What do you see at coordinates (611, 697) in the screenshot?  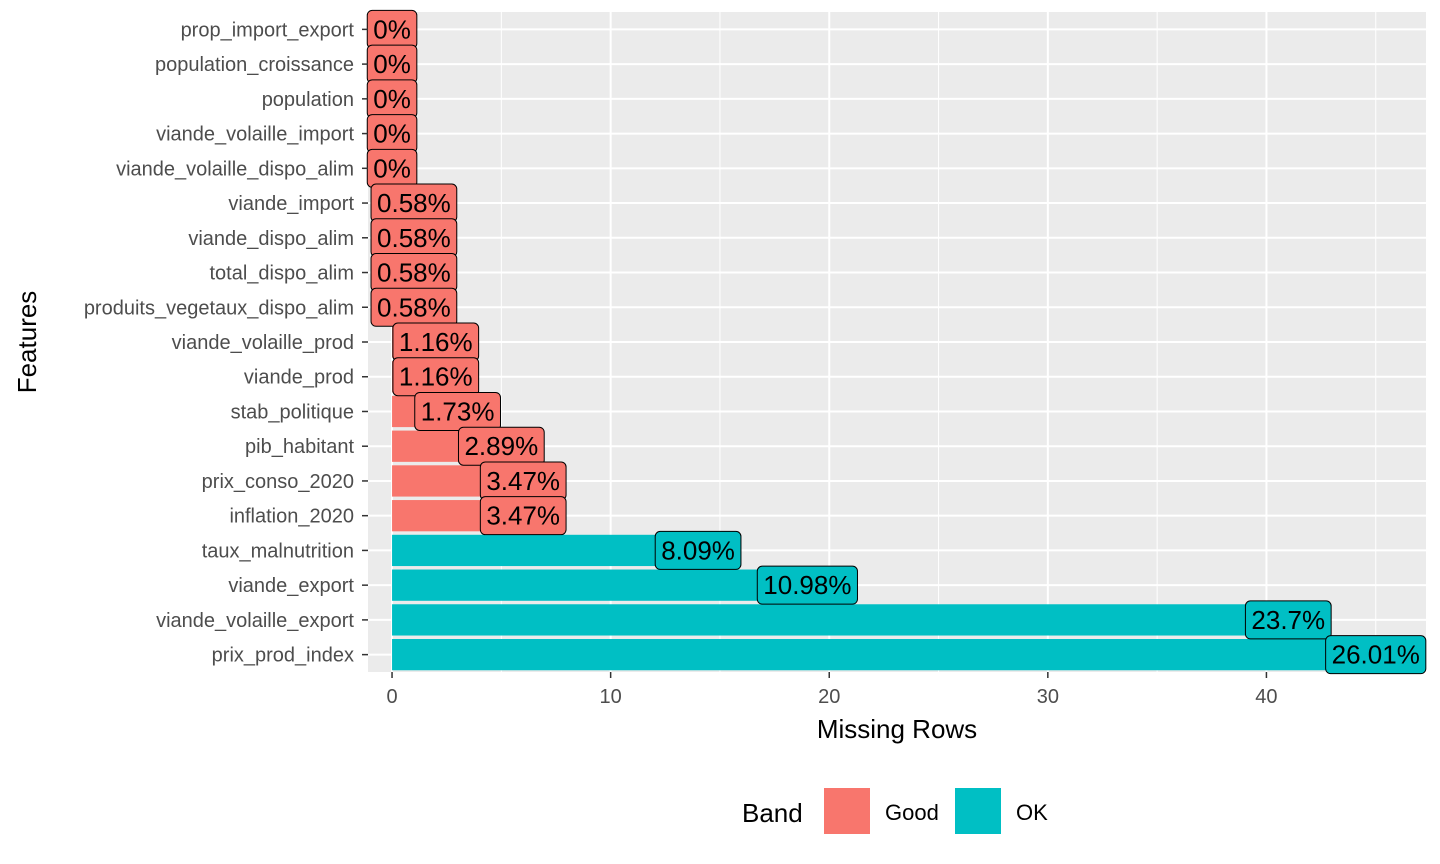 I see `x-tick-label: 10` at bounding box center [611, 697].